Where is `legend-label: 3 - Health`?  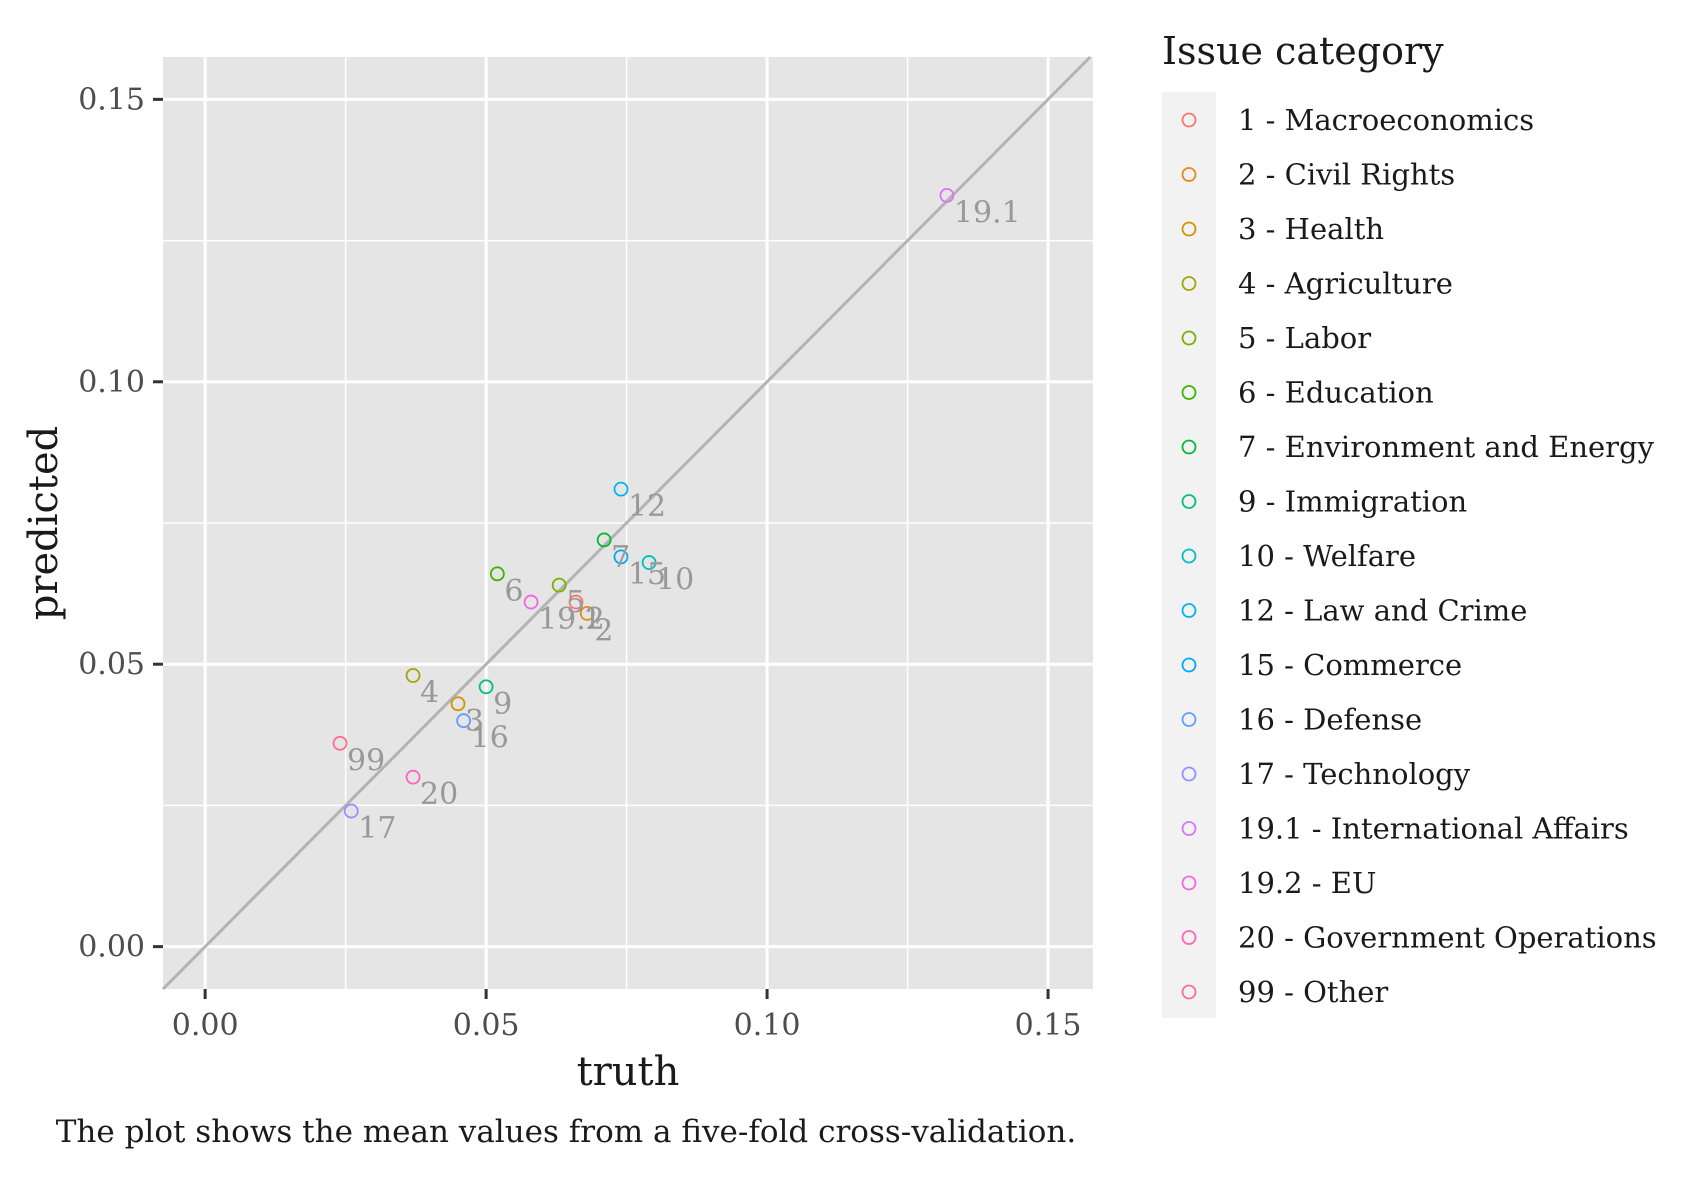 legend-label: 3 - Health is located at coordinates (1311, 229).